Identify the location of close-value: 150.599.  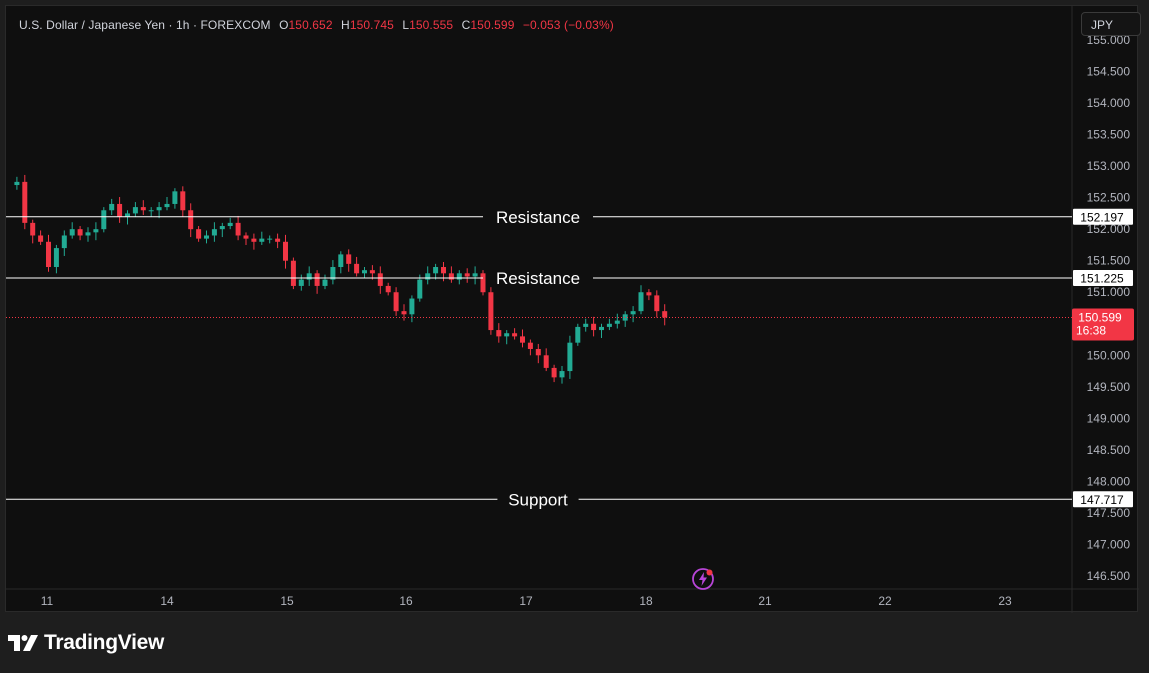
(492, 25).